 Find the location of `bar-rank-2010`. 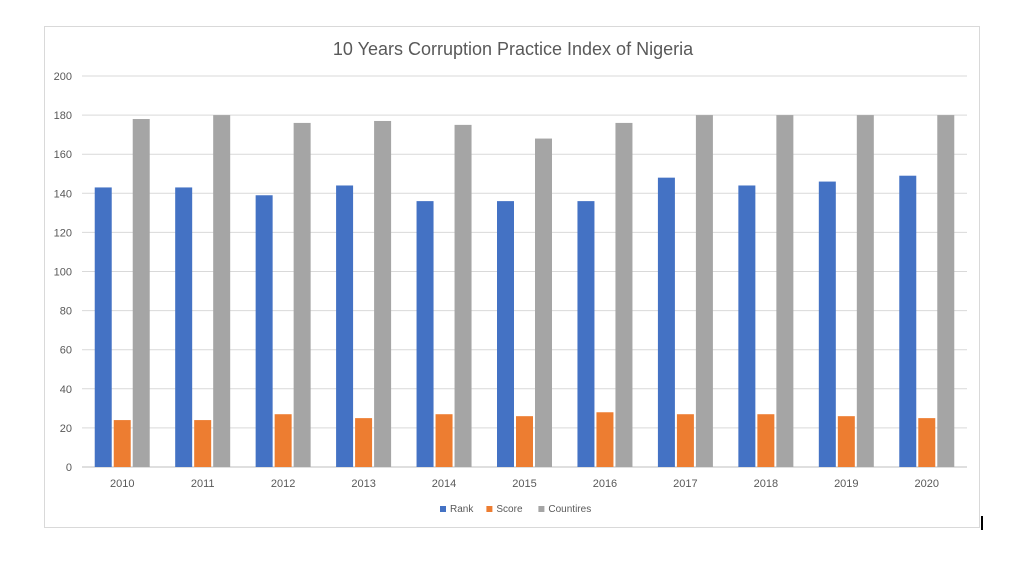

bar-rank-2010 is located at coordinates (103, 327).